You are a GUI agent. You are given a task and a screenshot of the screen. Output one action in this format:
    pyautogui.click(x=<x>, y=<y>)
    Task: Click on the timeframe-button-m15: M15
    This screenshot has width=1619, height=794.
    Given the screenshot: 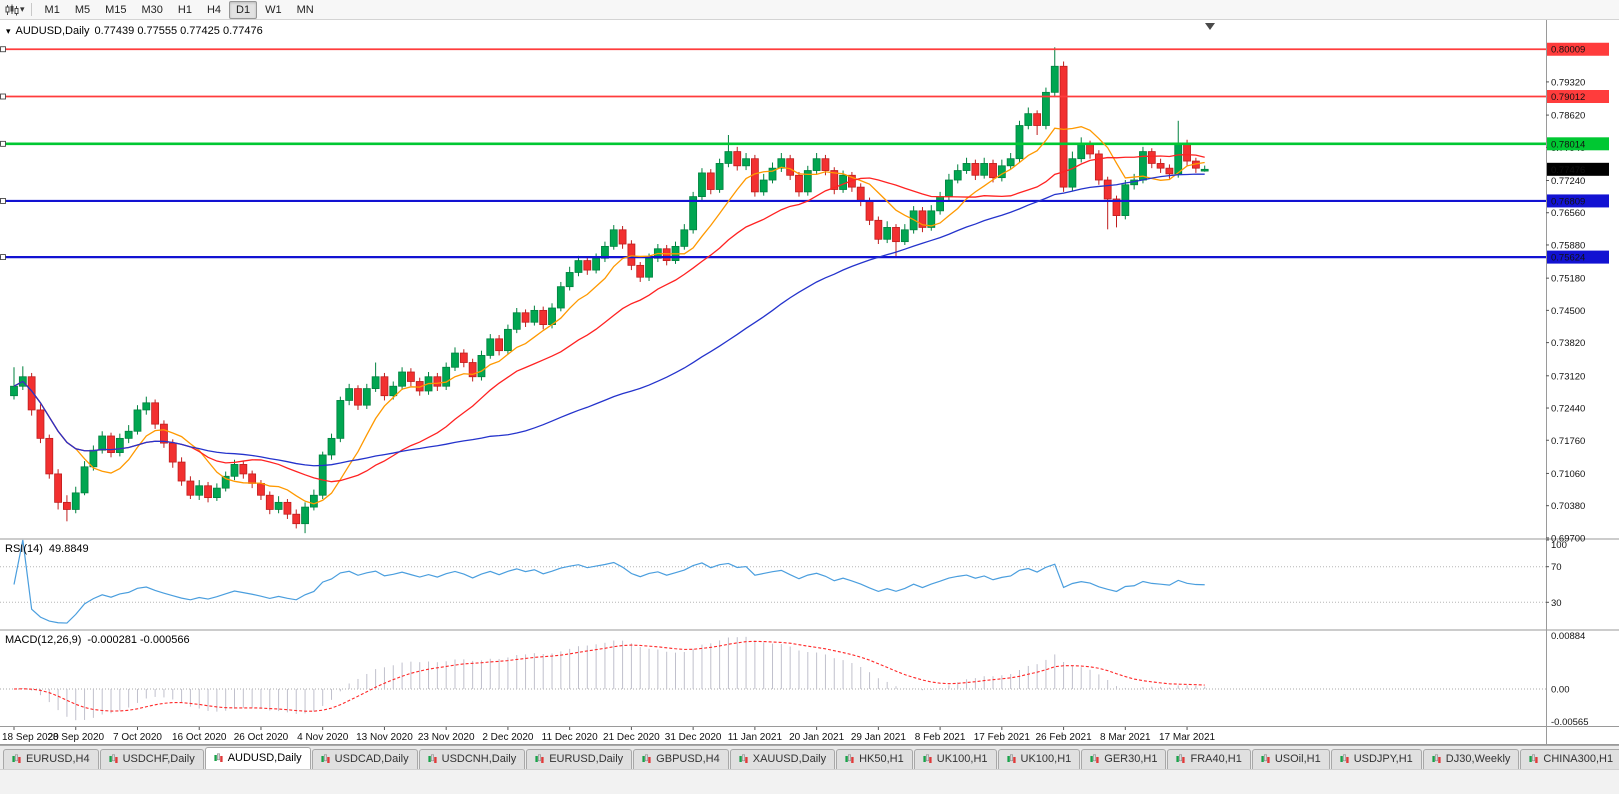 What is the action you would take?
    pyautogui.click(x=116, y=9)
    